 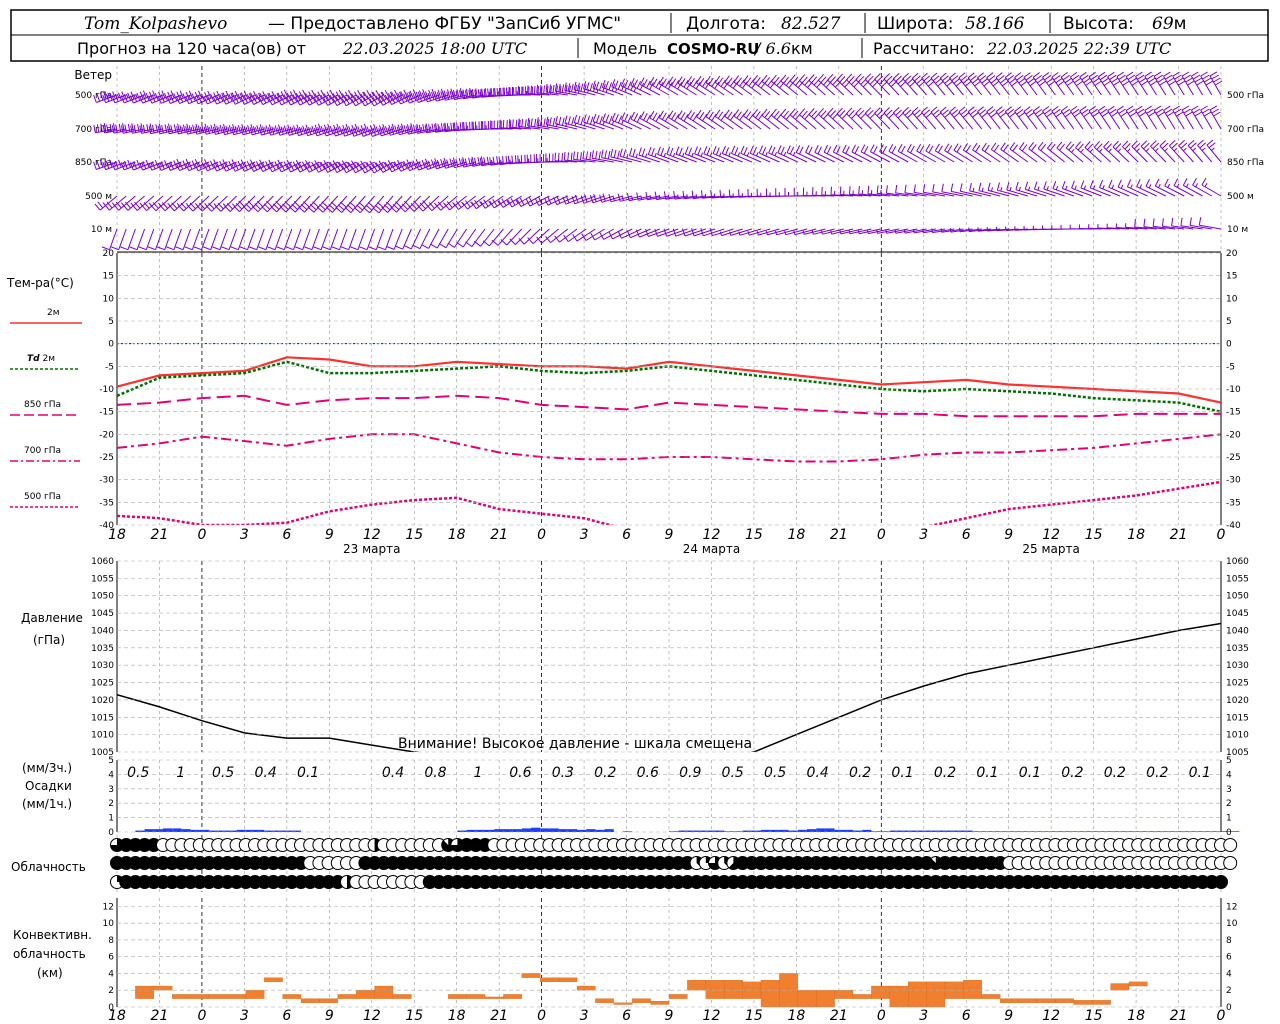 I want to click on wind-level-label: 500 м, so click(x=98, y=197).